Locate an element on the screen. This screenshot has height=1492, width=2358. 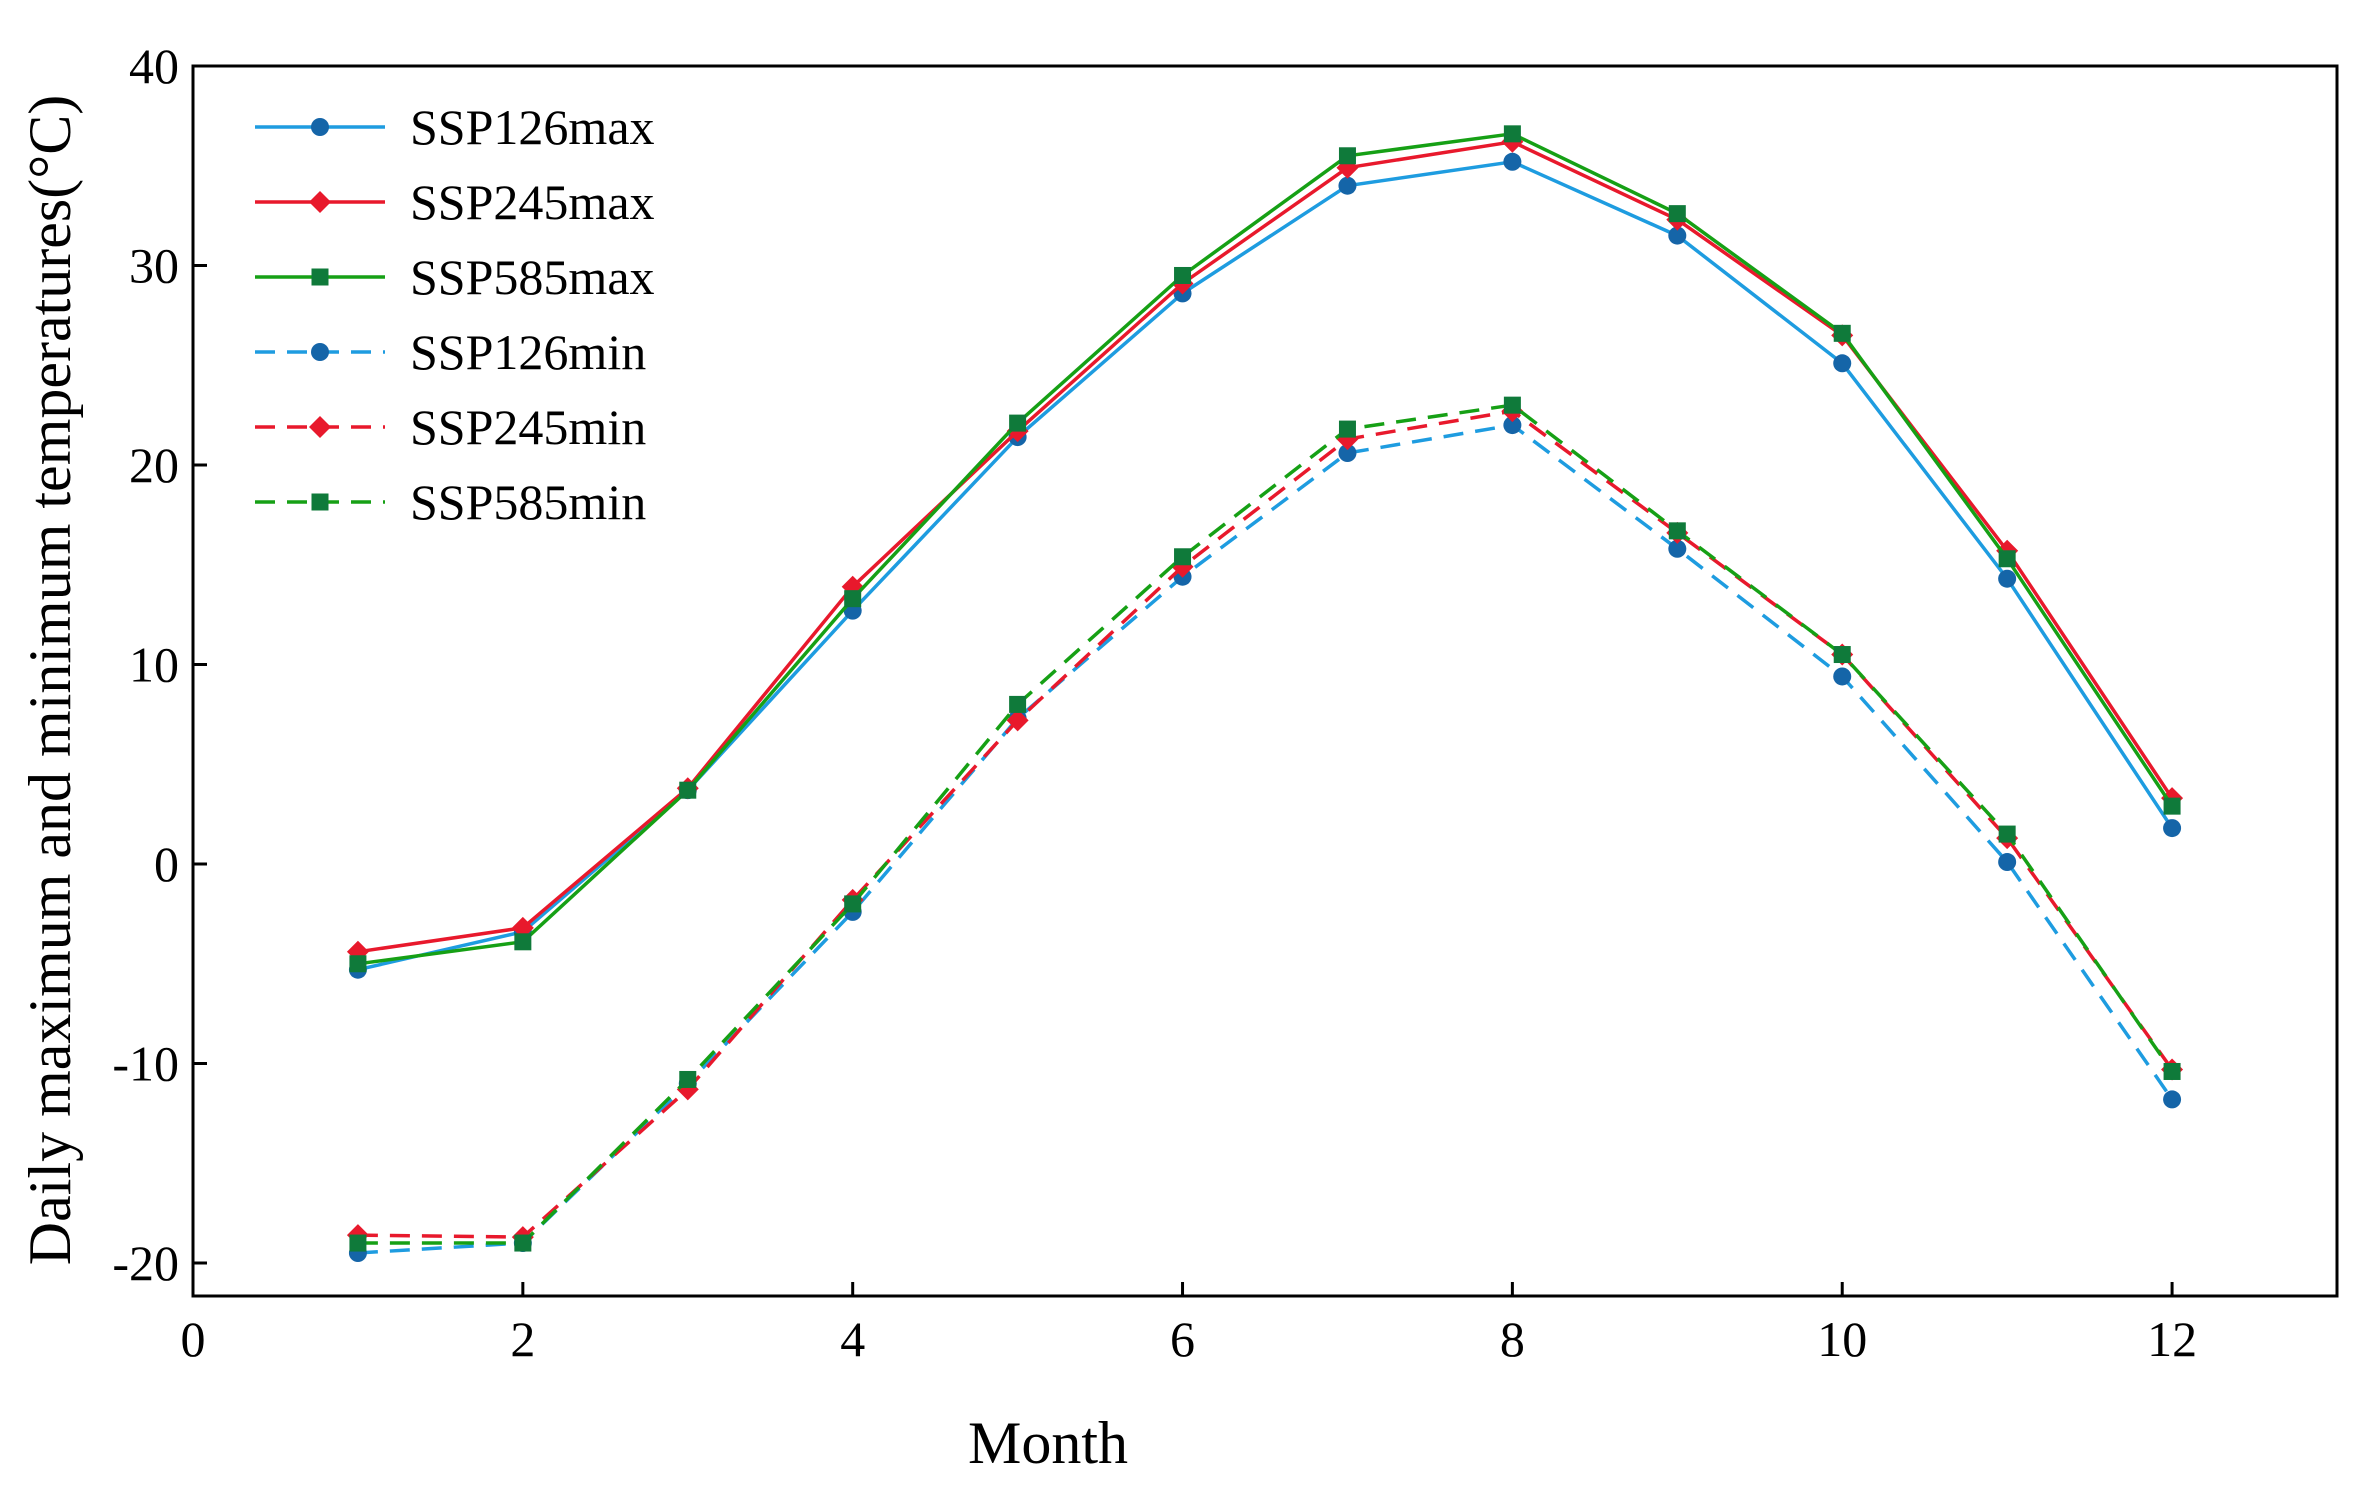
legend-item-ssp585max: SSP585max is located at coordinates (455, 277).